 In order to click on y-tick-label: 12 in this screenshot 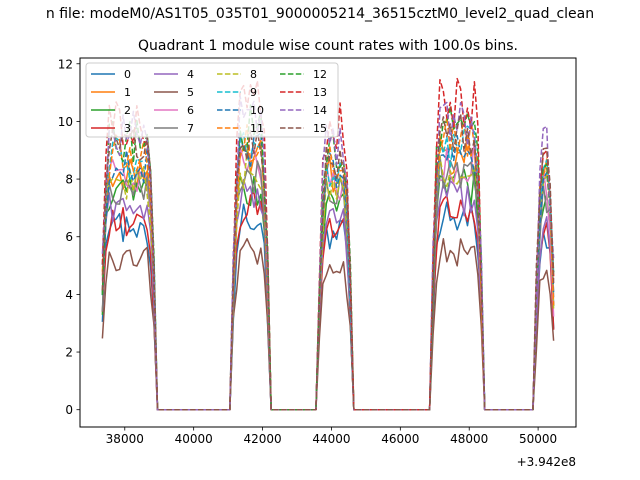, I will do `click(65, 64)`.